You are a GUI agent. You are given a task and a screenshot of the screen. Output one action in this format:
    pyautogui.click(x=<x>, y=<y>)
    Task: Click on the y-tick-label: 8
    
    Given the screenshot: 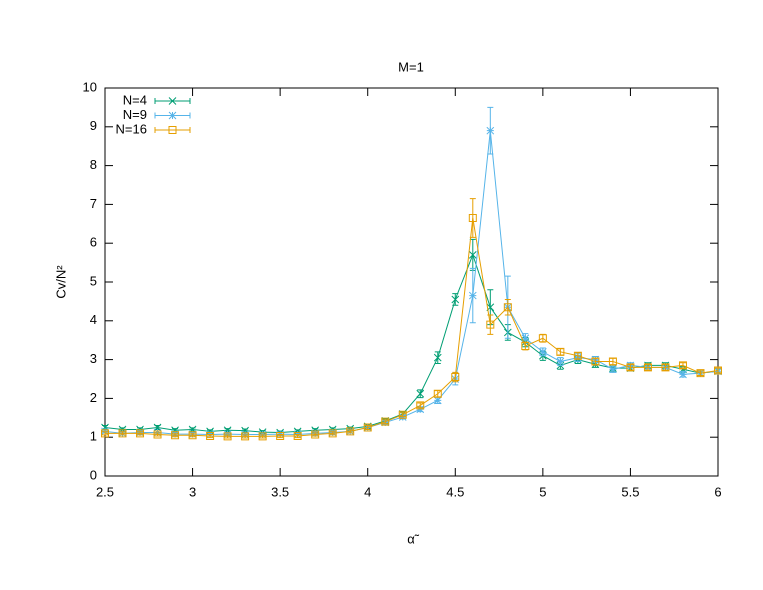 What is the action you would take?
    pyautogui.click(x=93, y=164)
    